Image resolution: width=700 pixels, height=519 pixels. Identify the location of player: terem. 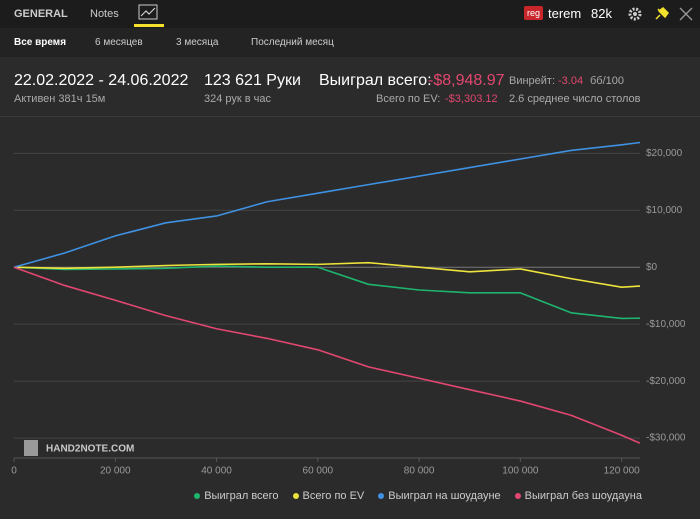
(565, 13).